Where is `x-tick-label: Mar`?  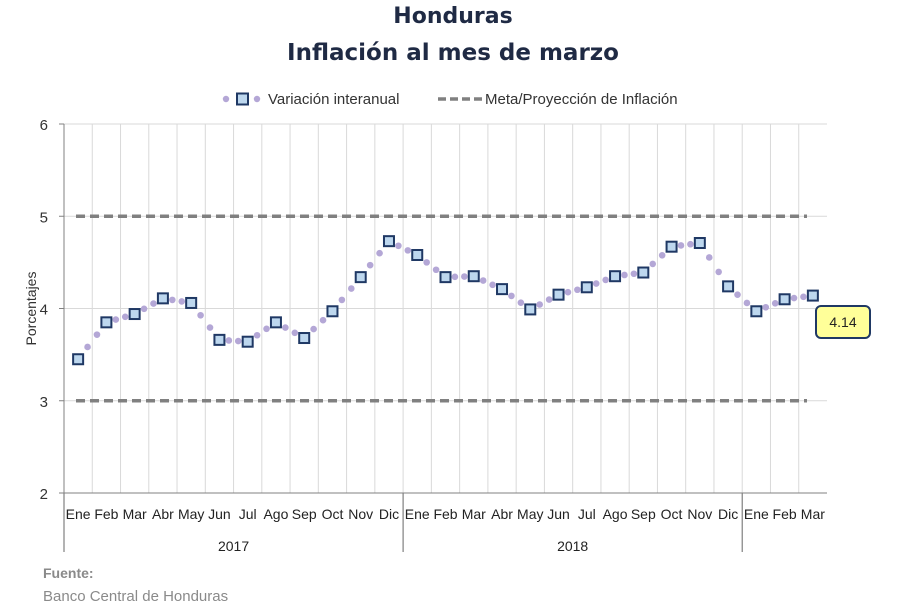
x-tick-label: Mar is located at coordinates (135, 514).